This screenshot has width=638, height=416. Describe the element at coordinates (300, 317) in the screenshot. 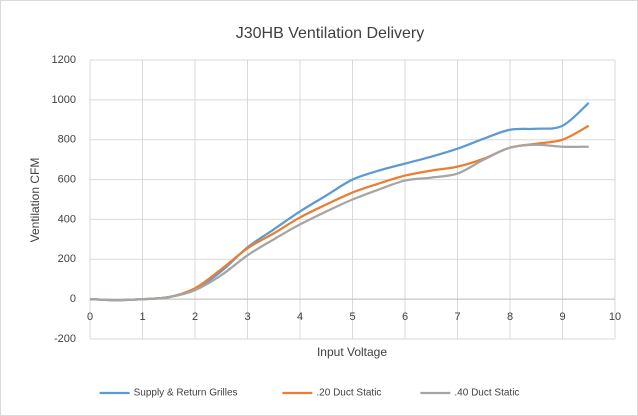

I see `x-tick-label: 4` at that location.